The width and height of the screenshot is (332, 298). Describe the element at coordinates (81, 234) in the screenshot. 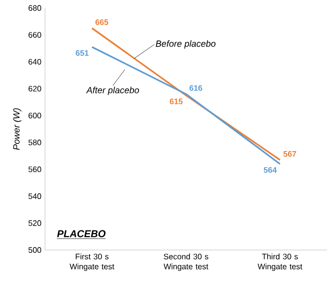

I see `annotation: PLACEBO` at that location.